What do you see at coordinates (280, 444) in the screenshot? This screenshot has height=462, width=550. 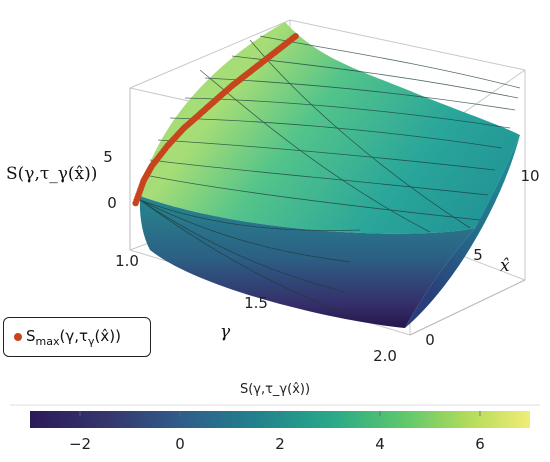 I see `colorbar-tick-label: 2` at bounding box center [280, 444].